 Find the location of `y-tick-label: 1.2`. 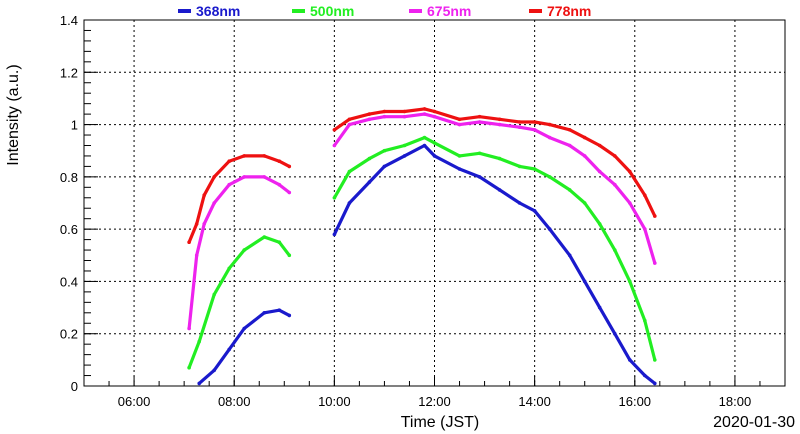

y-tick-label: 1.2 is located at coordinates (69, 72).